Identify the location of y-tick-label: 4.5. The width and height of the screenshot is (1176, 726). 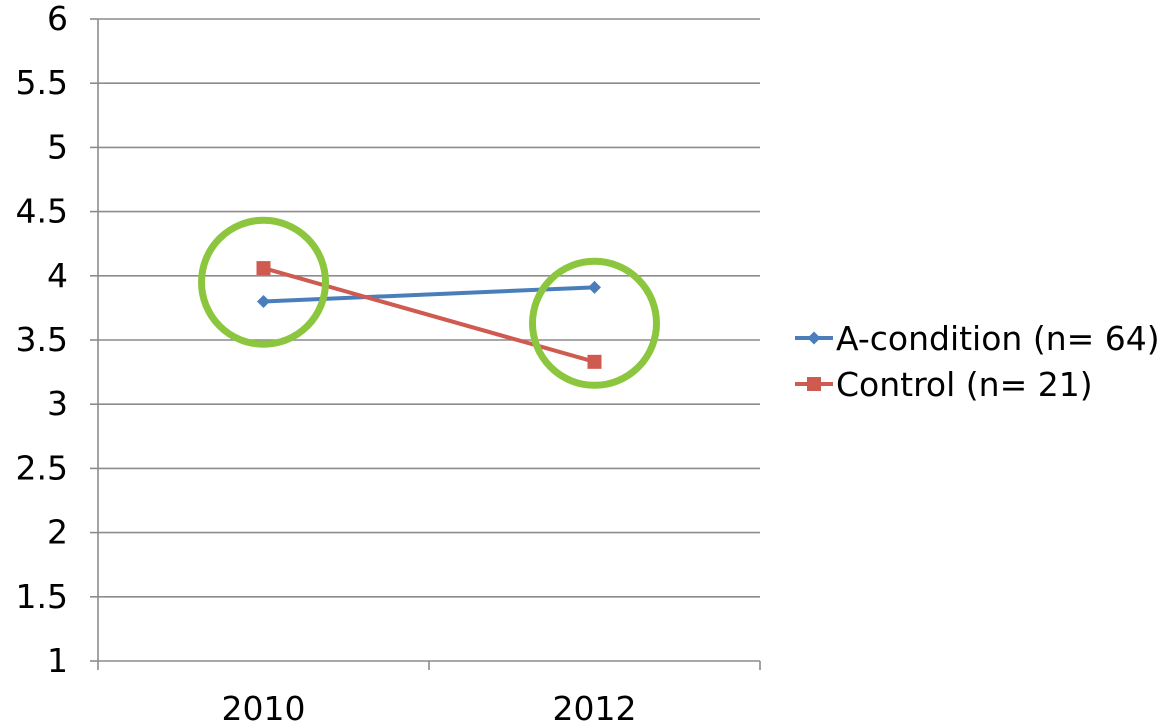
(42, 211).